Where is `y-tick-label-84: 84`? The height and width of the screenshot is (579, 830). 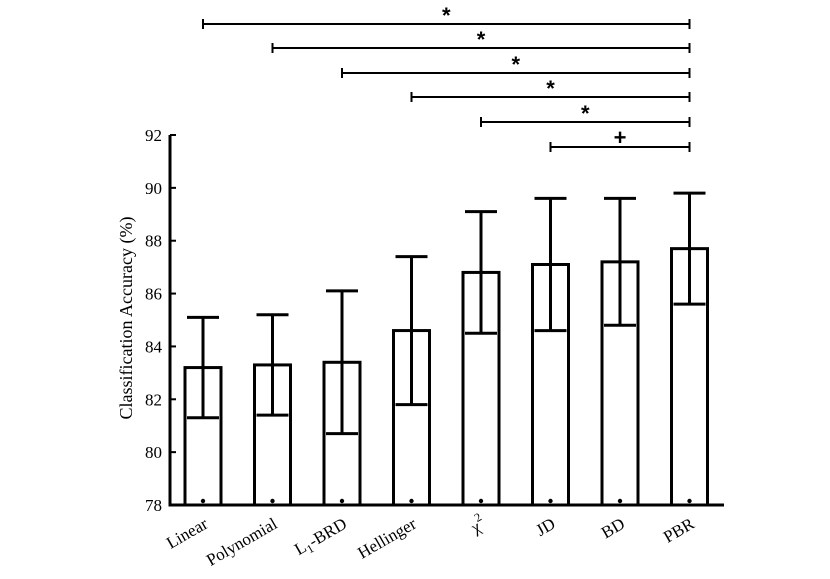 y-tick-label-84: 84 is located at coordinates (154, 346).